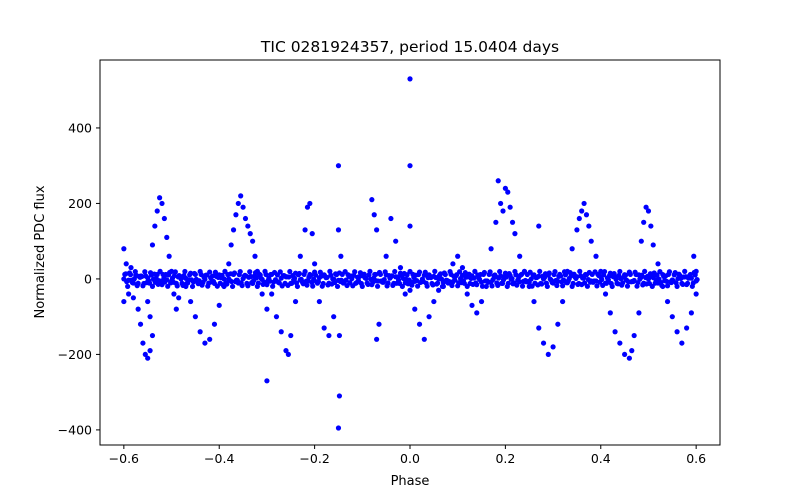  What do you see at coordinates (75, 429) in the screenshot?
I see `y-tick-label: −400` at bounding box center [75, 429].